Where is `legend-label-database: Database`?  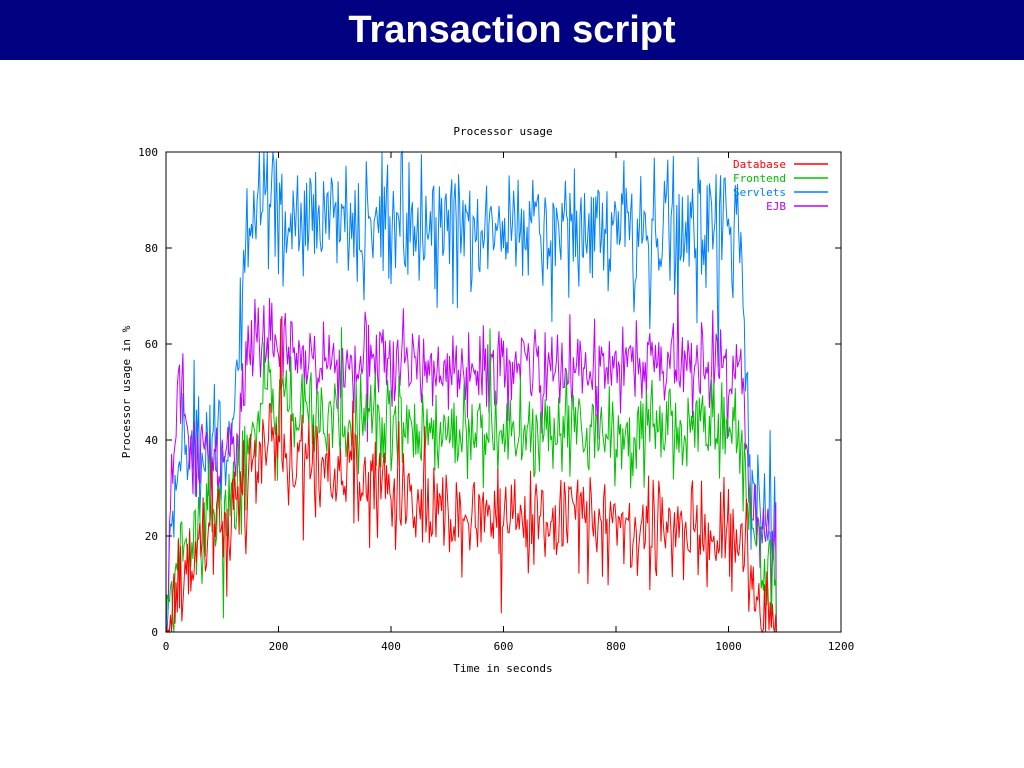
legend-label-database: Database is located at coordinates (759, 164).